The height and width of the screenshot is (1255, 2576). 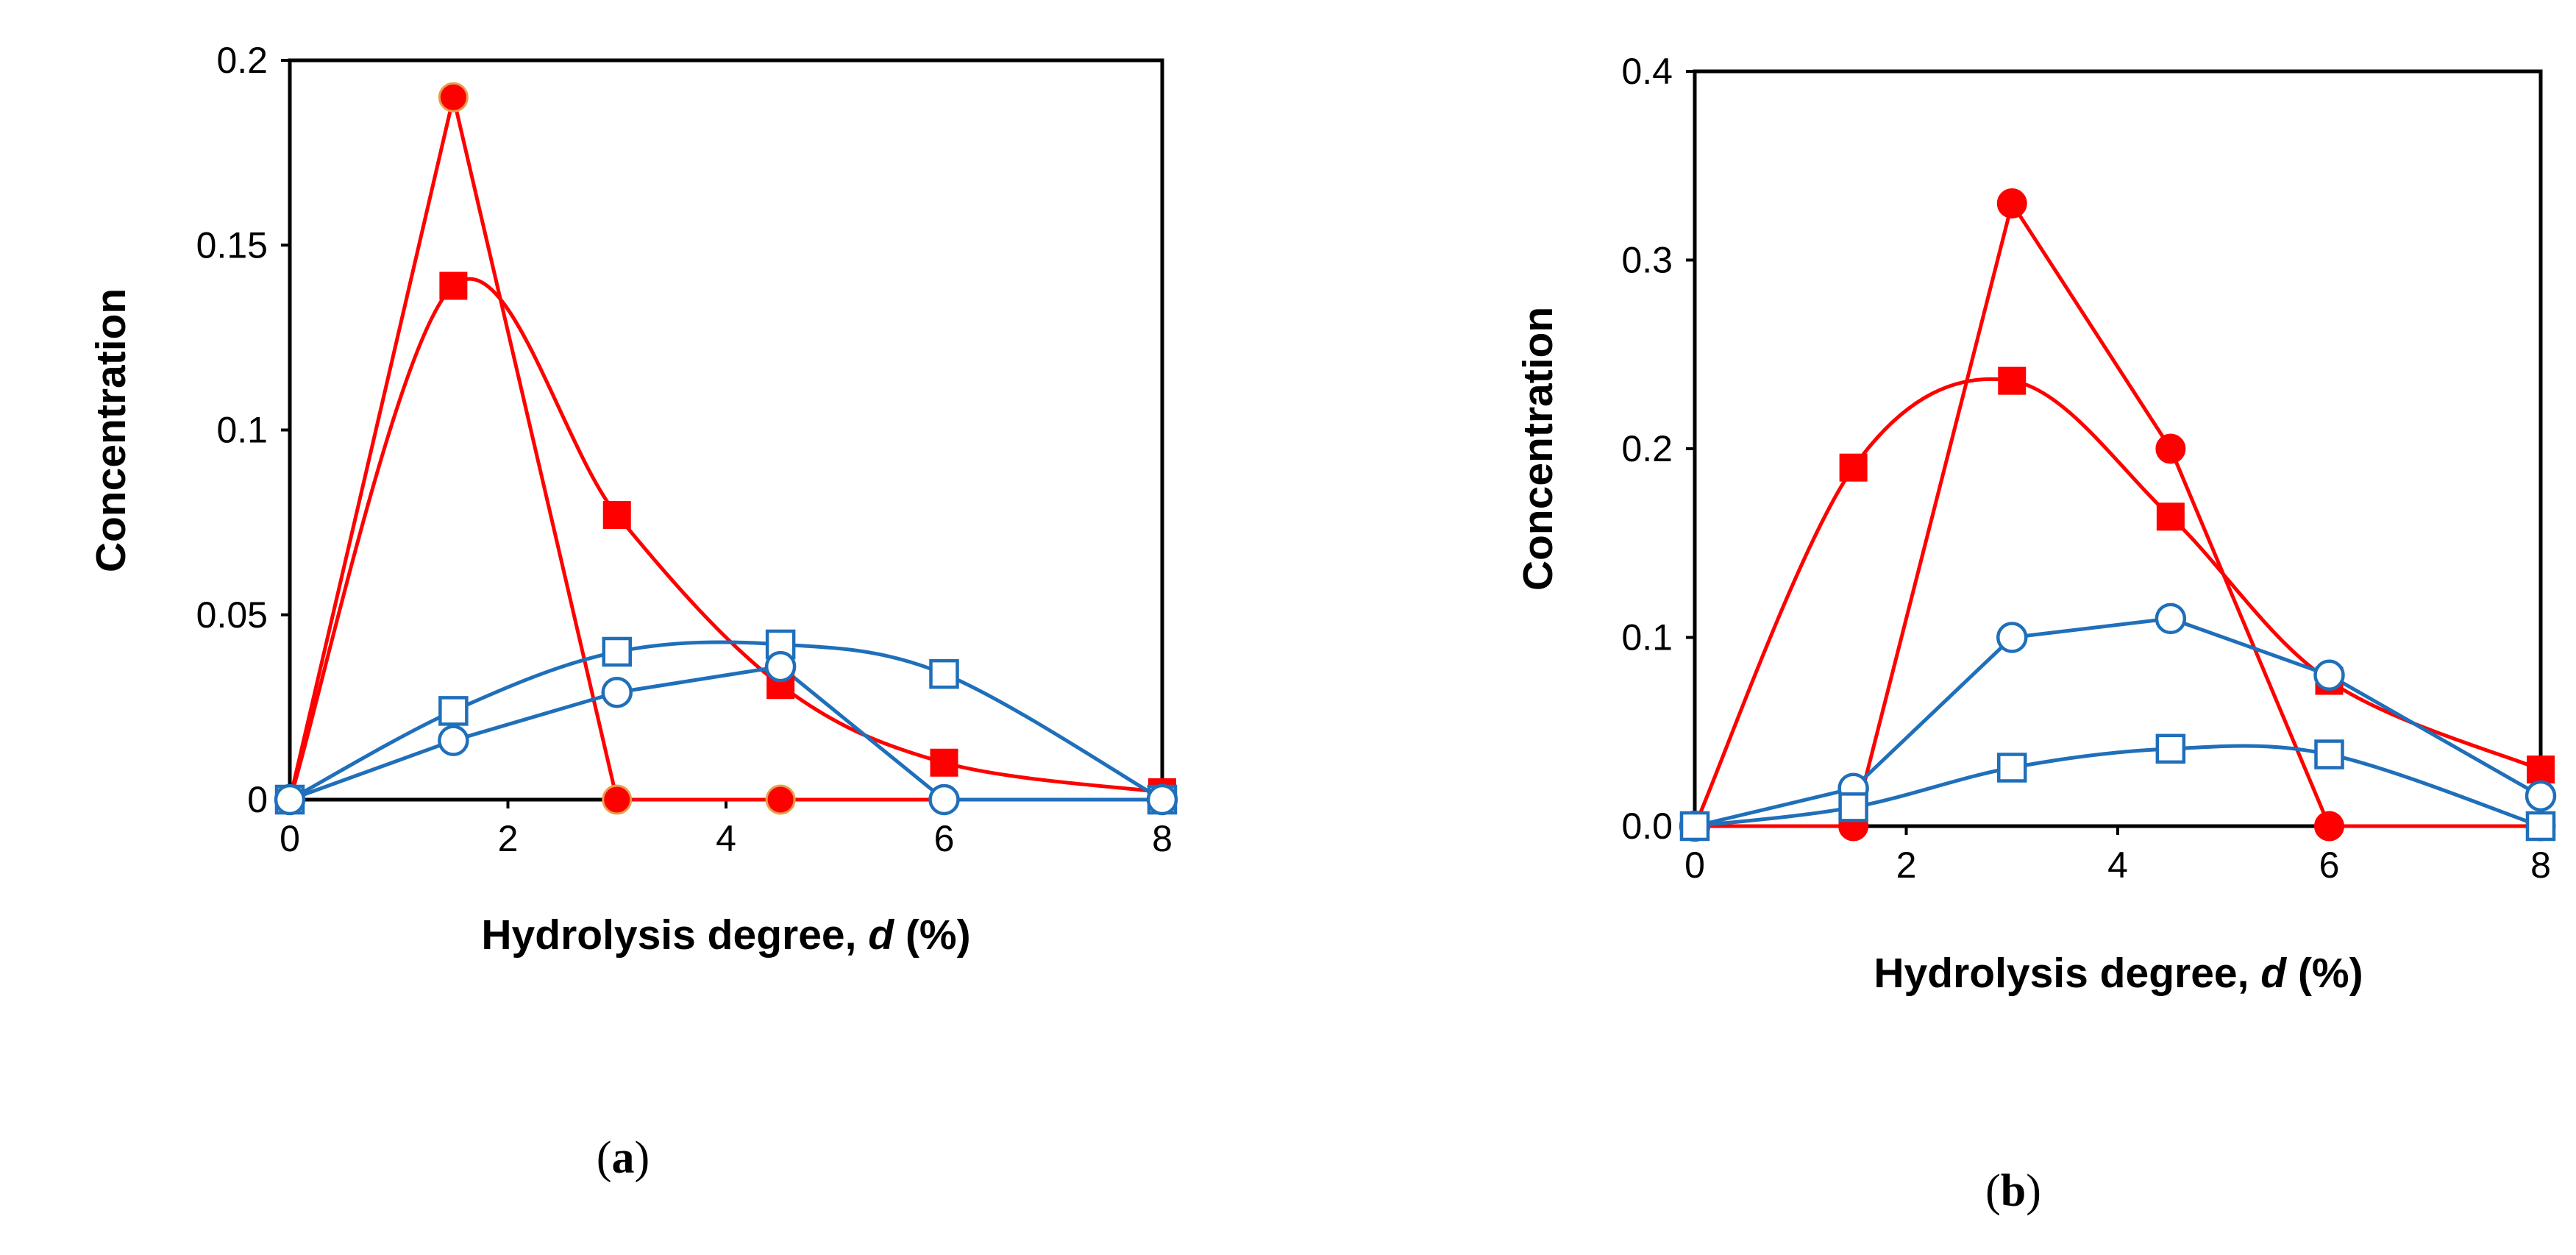 What do you see at coordinates (232, 245) in the screenshot?
I see `y-tick-label: 0.15` at bounding box center [232, 245].